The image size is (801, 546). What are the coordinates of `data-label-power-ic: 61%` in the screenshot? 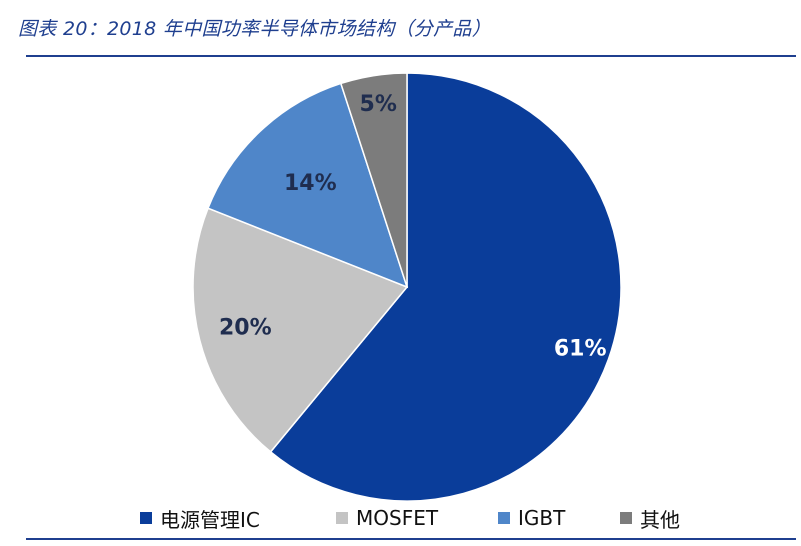 It's located at (580, 348).